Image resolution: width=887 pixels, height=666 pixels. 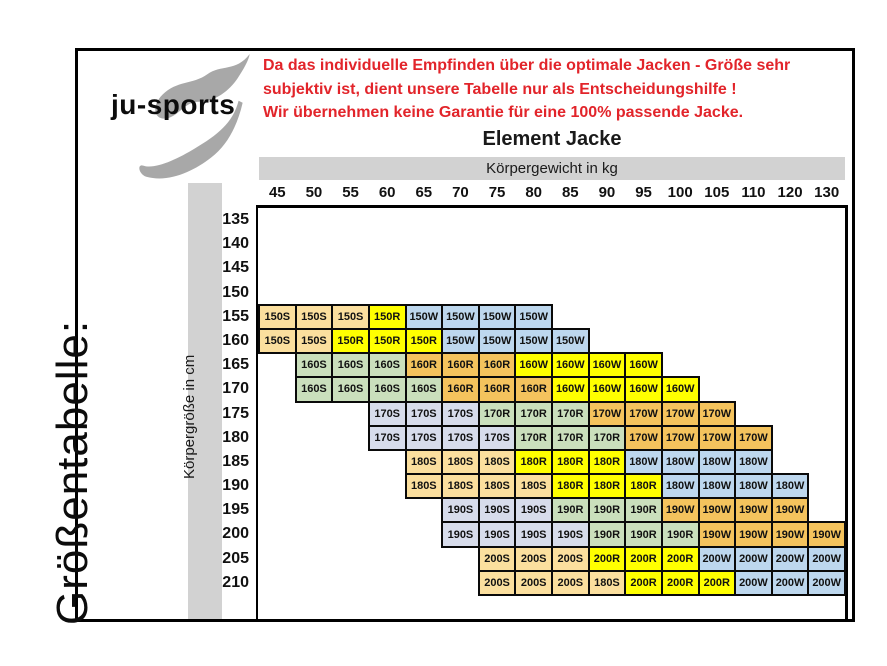 I want to click on height-row-label: 145, so click(x=235, y=268).